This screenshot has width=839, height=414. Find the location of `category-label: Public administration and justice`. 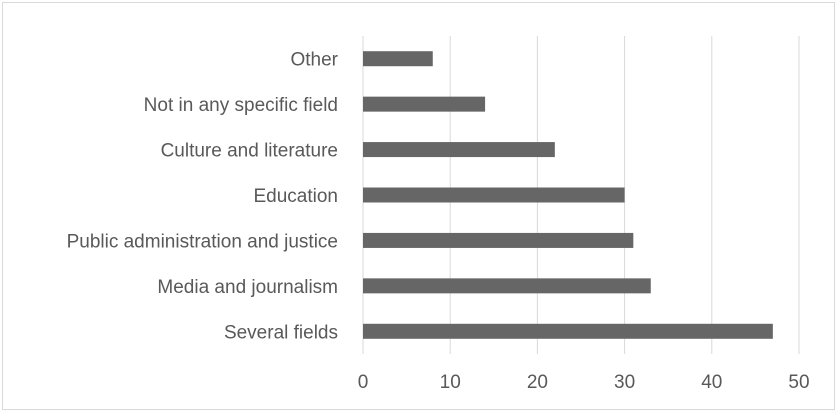

category-label: Public administration and justice is located at coordinates (202, 241).